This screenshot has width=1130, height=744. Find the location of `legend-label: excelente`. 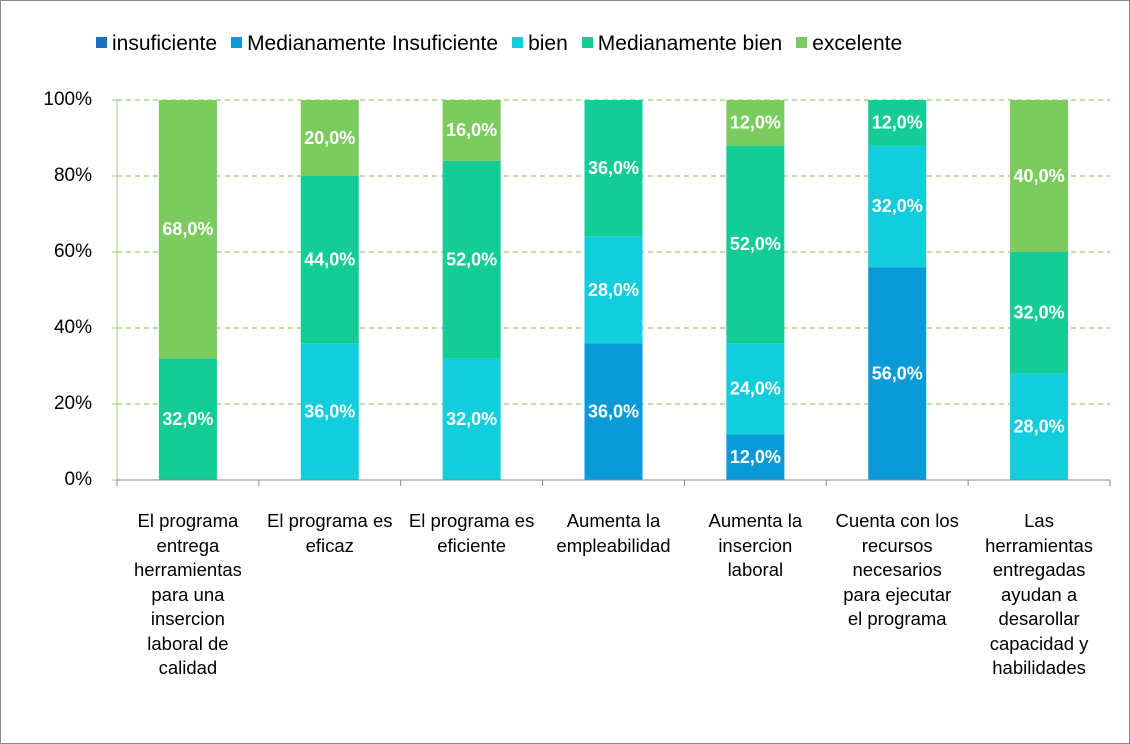

legend-label: excelente is located at coordinates (857, 43).